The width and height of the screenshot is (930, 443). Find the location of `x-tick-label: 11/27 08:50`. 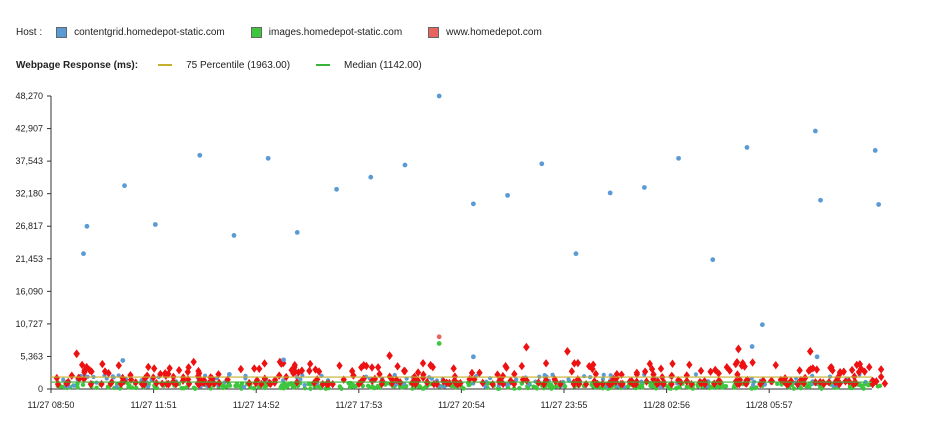

x-tick-label: 11/27 08:50 is located at coordinates (51, 405).